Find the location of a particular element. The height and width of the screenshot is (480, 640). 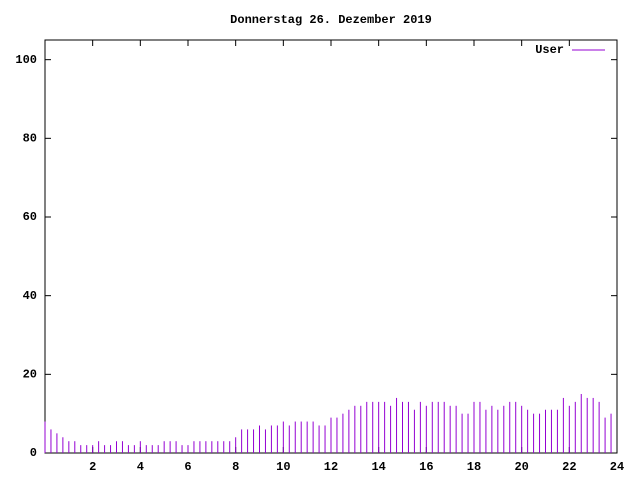

y-tick-label: 40 is located at coordinates (30, 296).